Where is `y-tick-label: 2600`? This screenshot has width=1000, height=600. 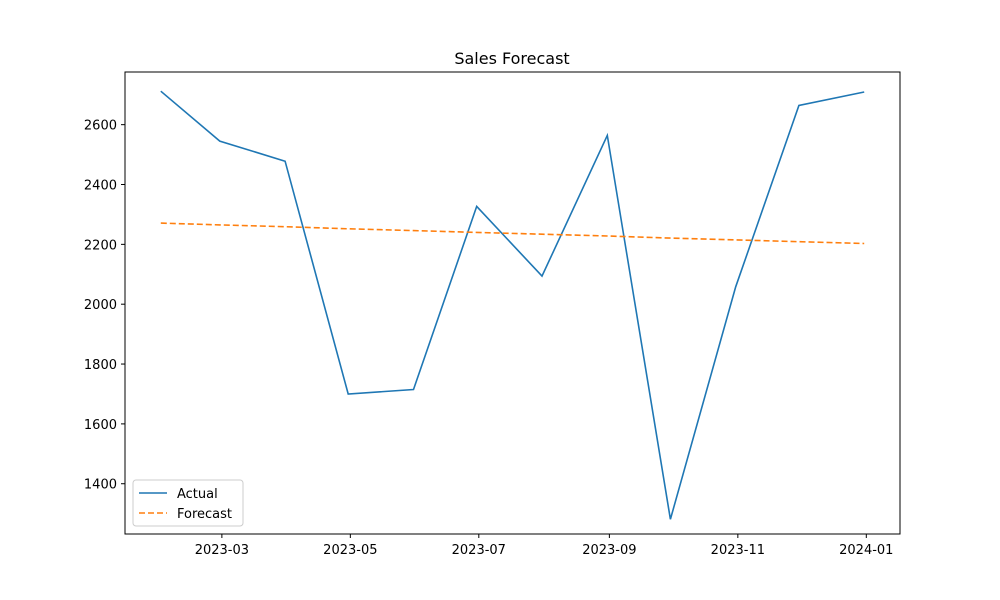 y-tick-label: 2600 is located at coordinates (100, 126).